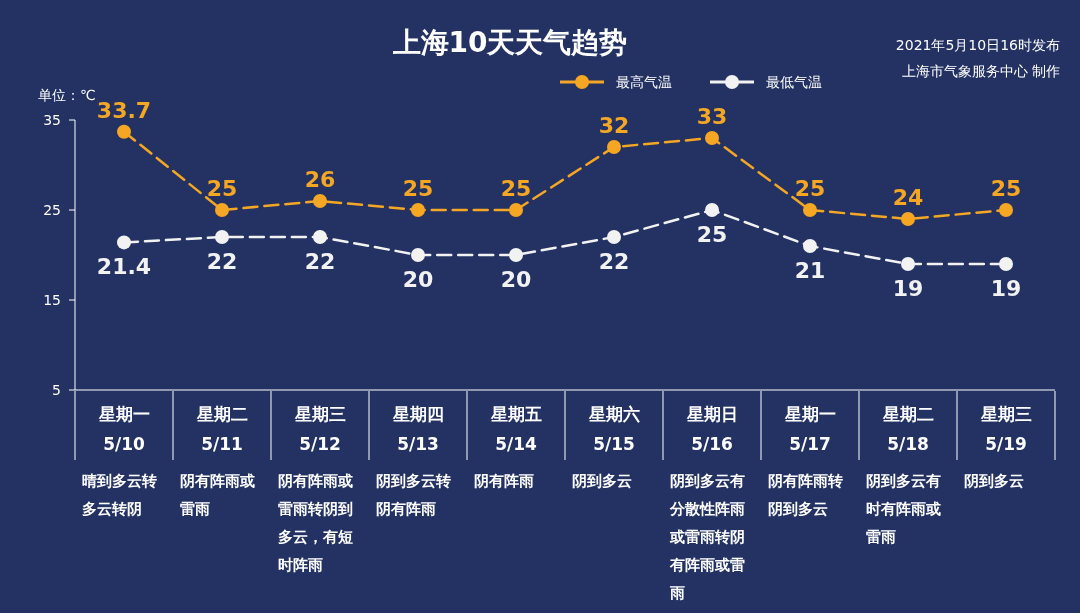 This screenshot has width=1080, height=613. Describe the element at coordinates (124, 267) in the screenshot. I see `data-label: 21.4` at that location.